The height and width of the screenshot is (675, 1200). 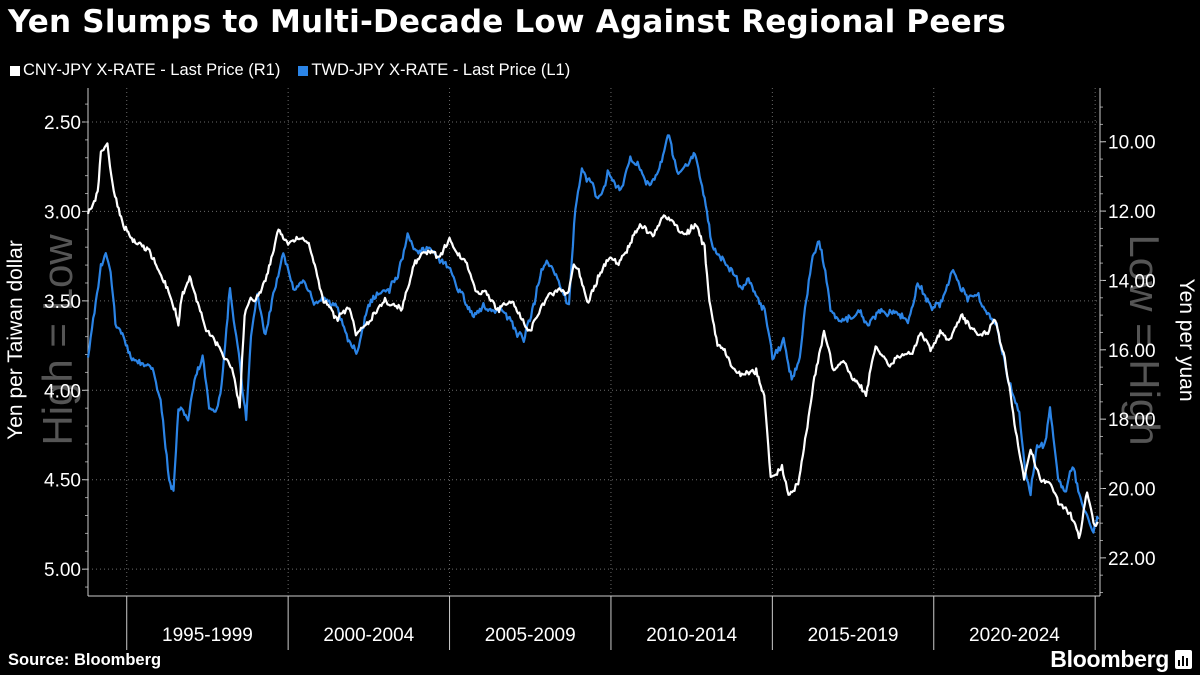 What do you see at coordinates (303, 70) in the screenshot?
I see `legend-swatch-twd` at bounding box center [303, 70].